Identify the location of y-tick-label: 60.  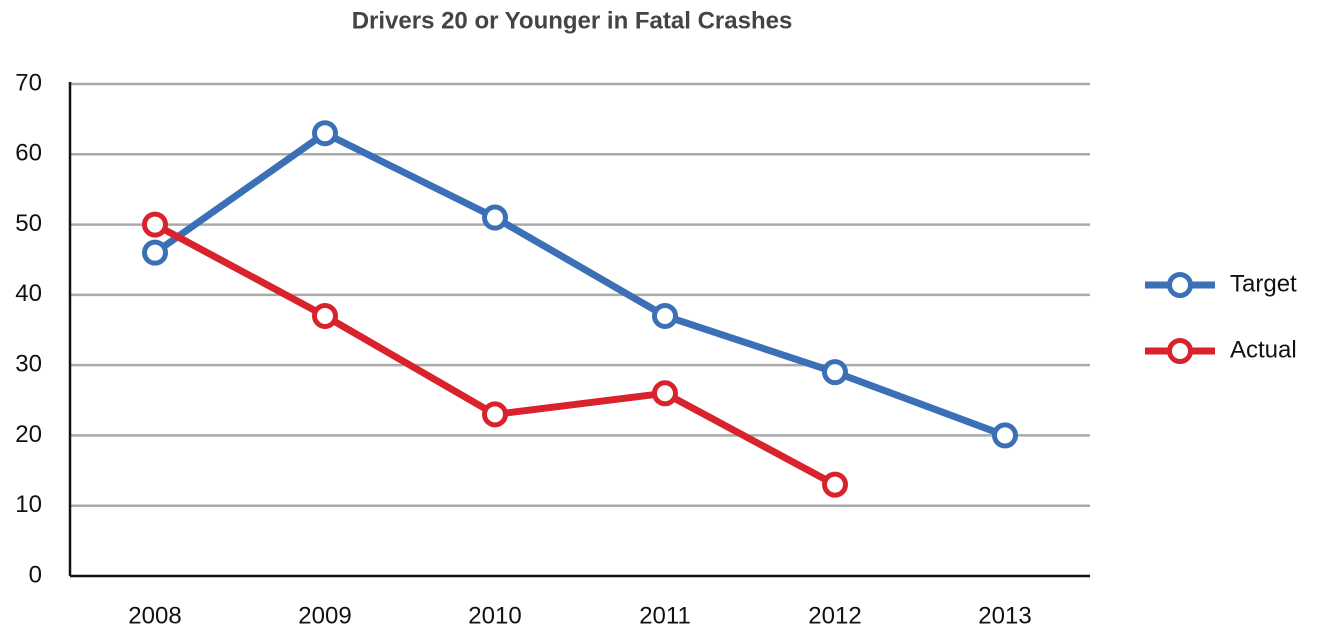
(28, 153).